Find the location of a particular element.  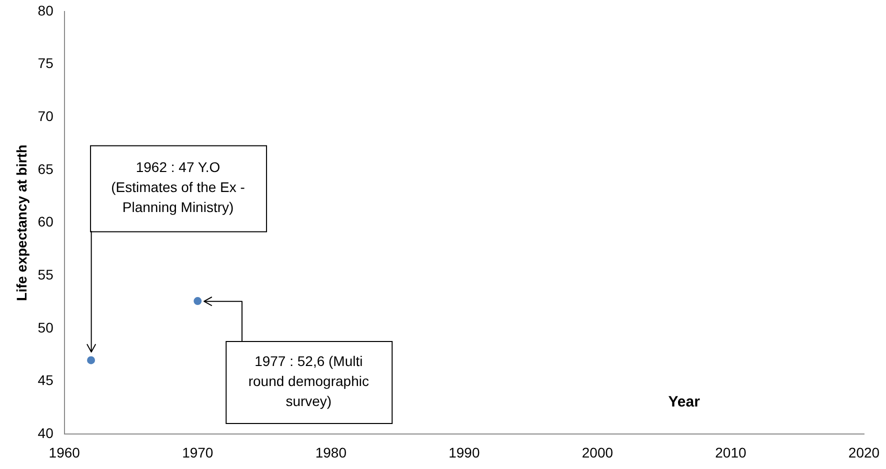

x-tick-label: 1970 is located at coordinates (198, 452).